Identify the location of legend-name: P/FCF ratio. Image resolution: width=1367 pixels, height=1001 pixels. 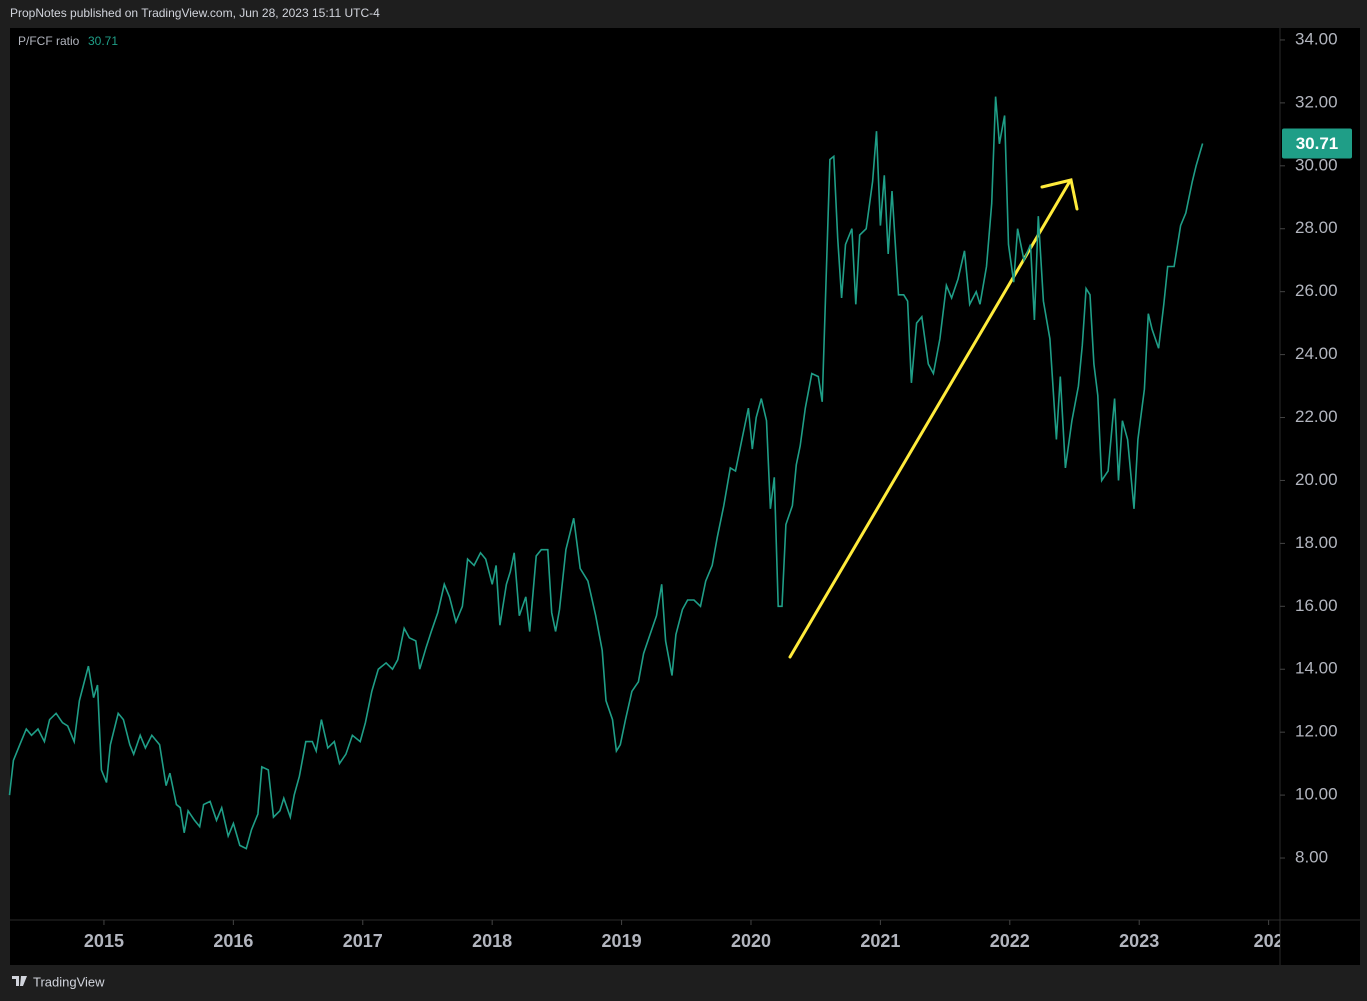
(49, 41).